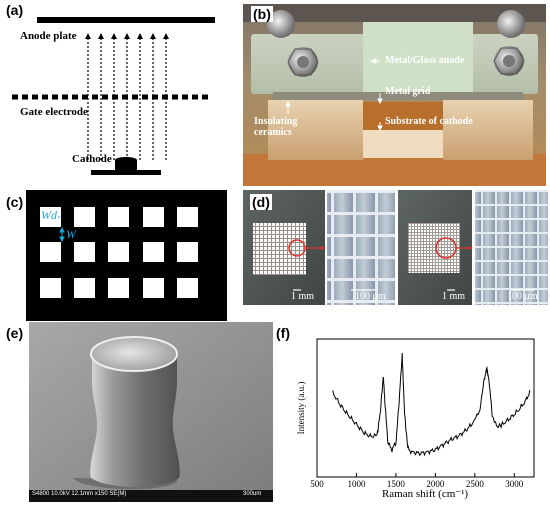 This screenshot has height=505, width=550. I want to click on cathode-substrate, so click(126, 172).